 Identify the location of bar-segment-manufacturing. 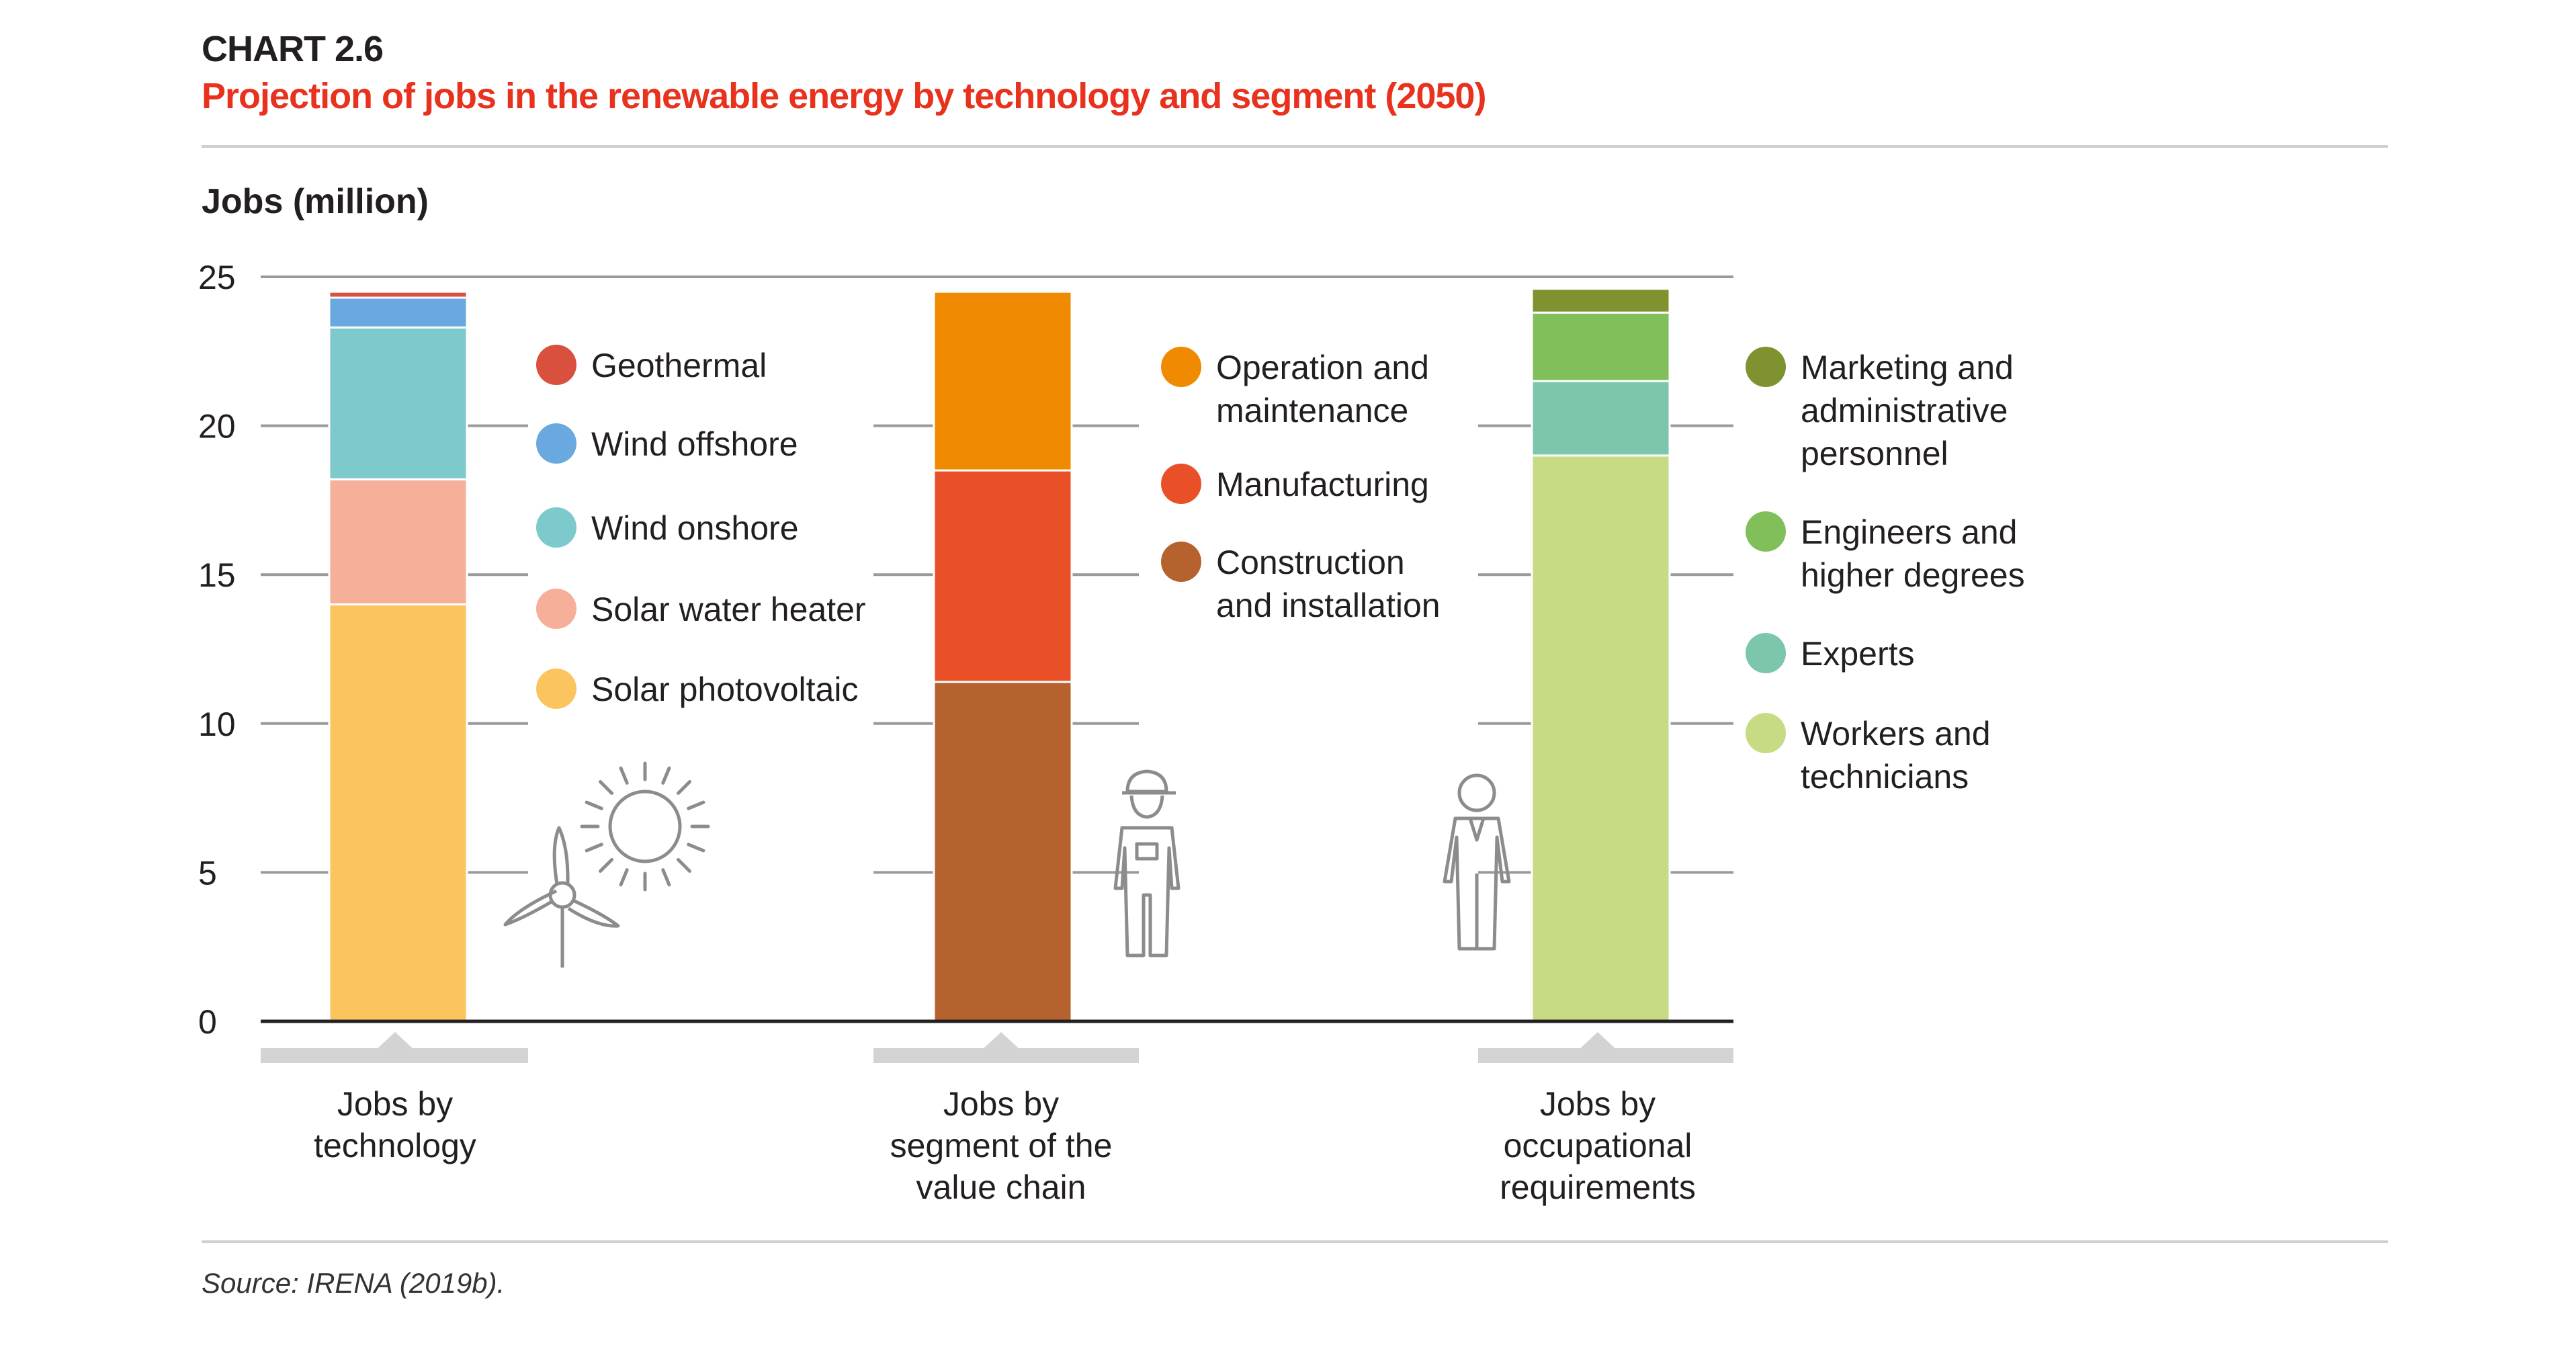
(1003, 576).